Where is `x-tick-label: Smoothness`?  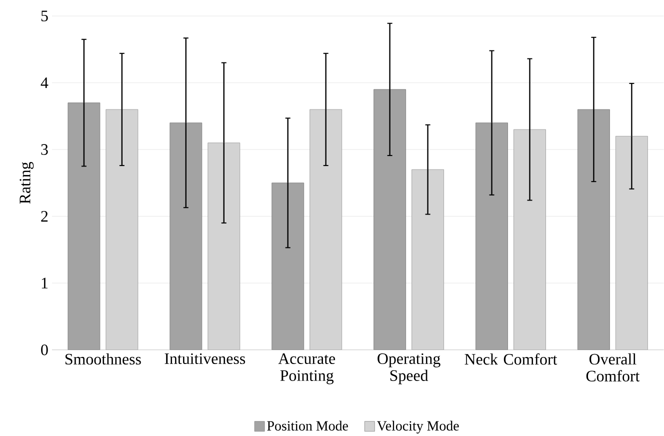 x-tick-label: Smoothness is located at coordinates (103, 359).